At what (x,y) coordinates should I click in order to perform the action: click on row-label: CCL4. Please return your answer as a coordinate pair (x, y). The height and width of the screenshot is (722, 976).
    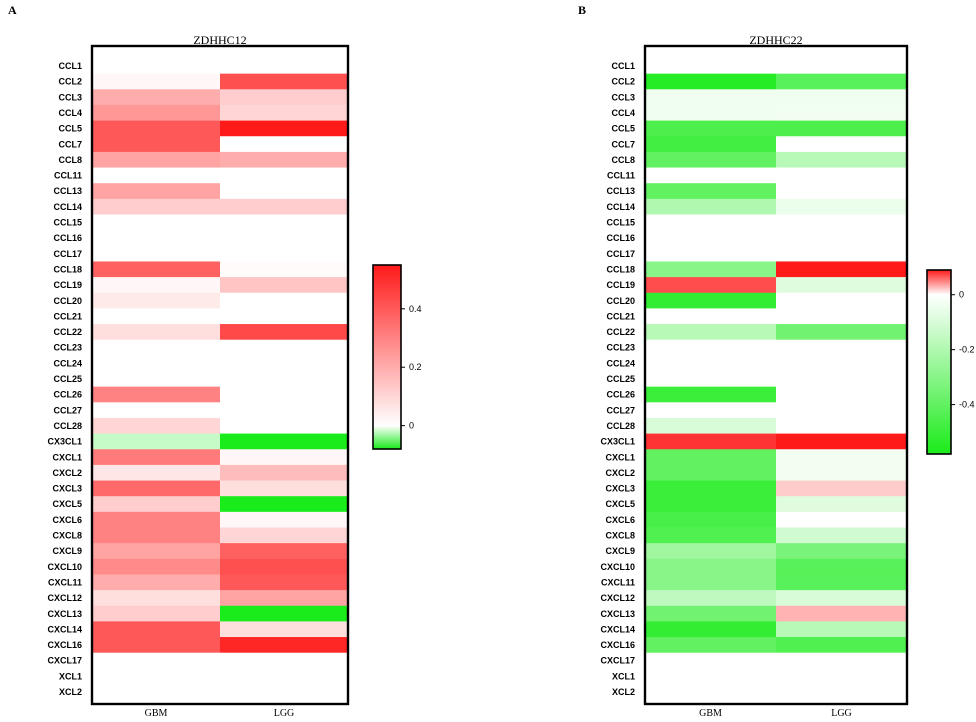
    Looking at the image, I should click on (623, 113).